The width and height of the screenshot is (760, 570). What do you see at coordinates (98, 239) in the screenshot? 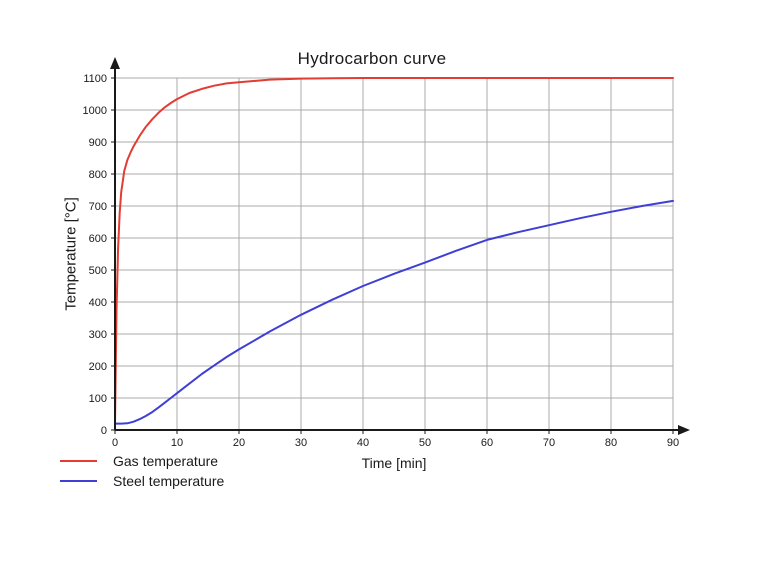
I see `svg-text: 600` at bounding box center [98, 239].